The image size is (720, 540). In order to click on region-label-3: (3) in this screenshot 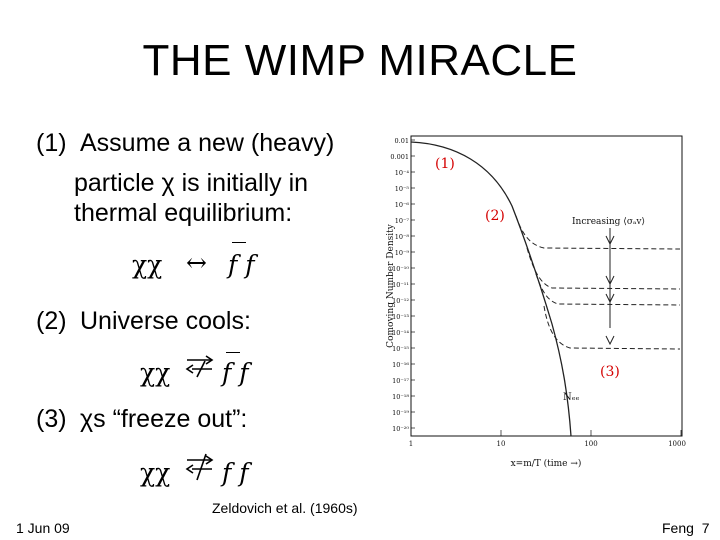, I will do `click(610, 372)`.